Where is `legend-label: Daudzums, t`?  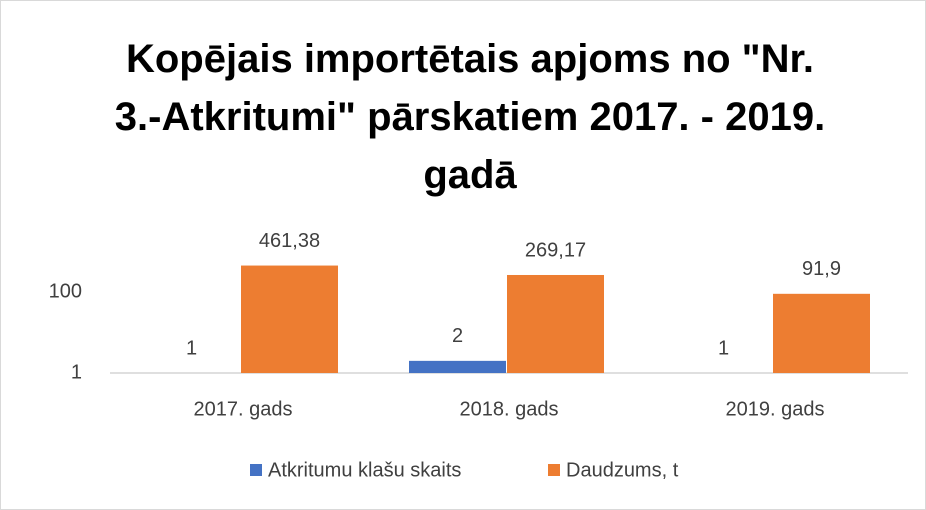
legend-label: Daudzums, t is located at coordinates (622, 470).